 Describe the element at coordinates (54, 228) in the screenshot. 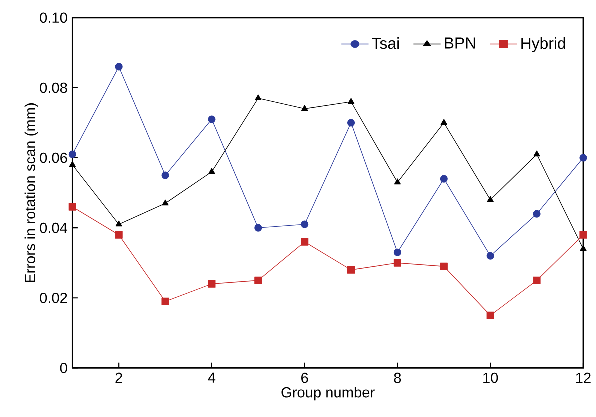

I see `y-tick-label: 0.04` at that location.